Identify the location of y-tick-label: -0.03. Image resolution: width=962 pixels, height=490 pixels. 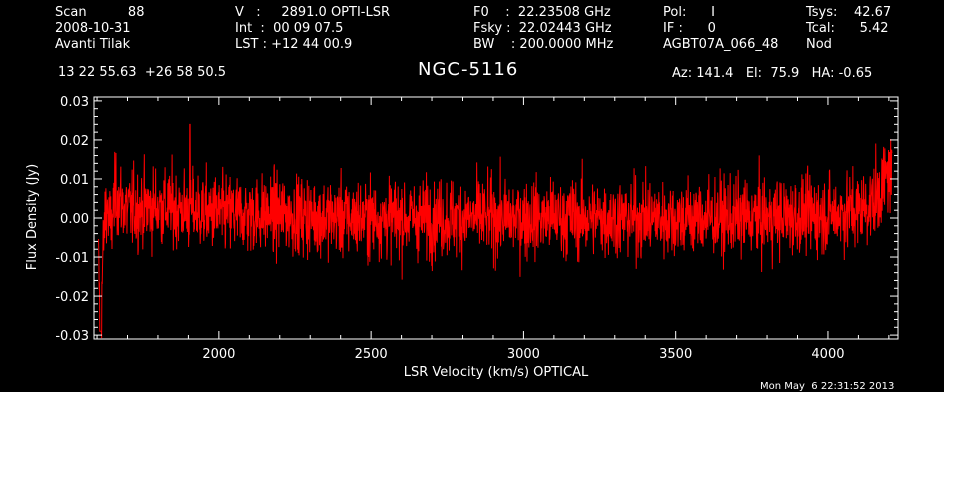
(72, 336).